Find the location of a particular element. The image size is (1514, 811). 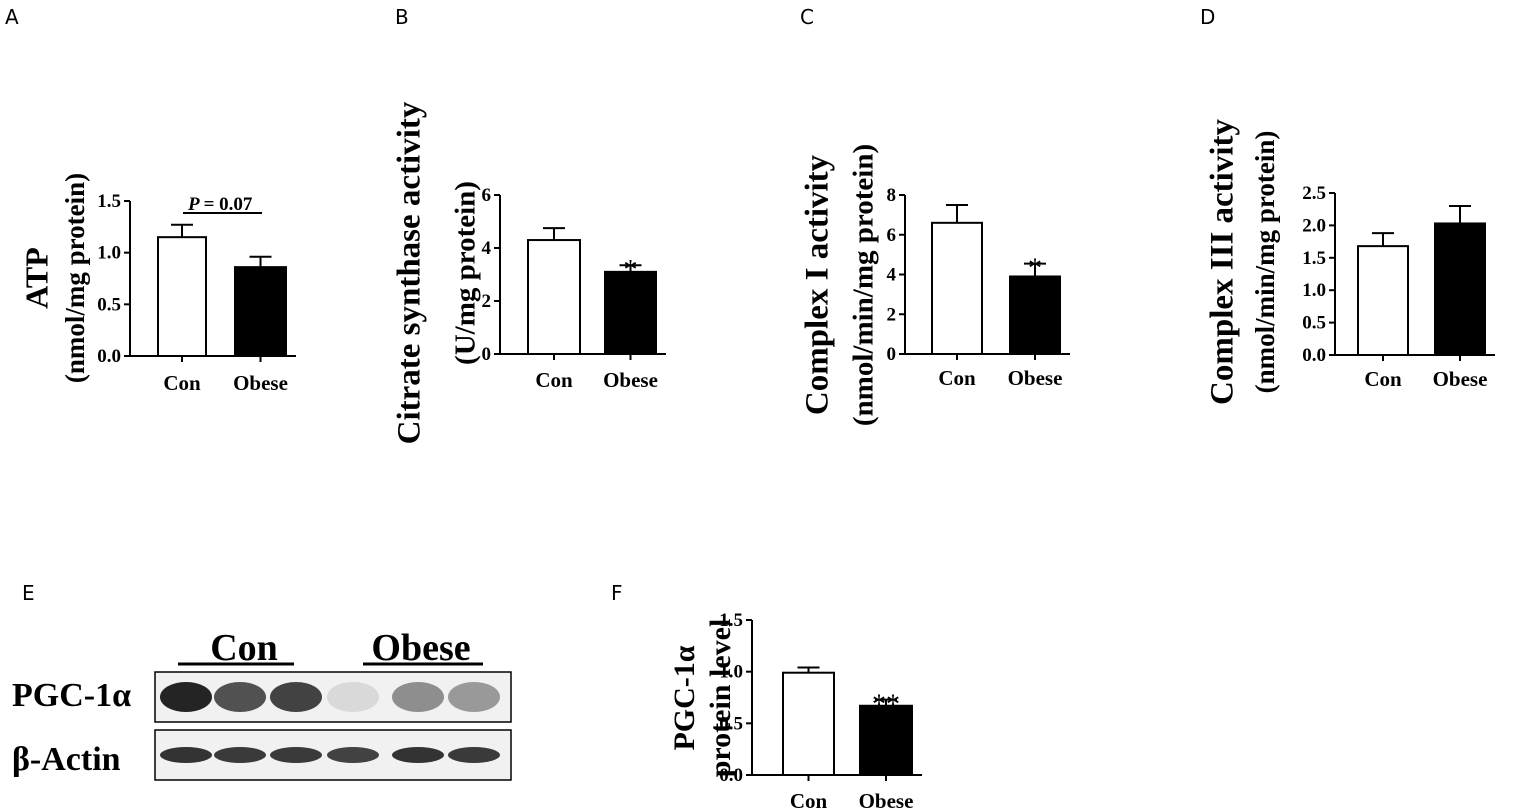

panel-letter-c: C is located at coordinates (807, 17).